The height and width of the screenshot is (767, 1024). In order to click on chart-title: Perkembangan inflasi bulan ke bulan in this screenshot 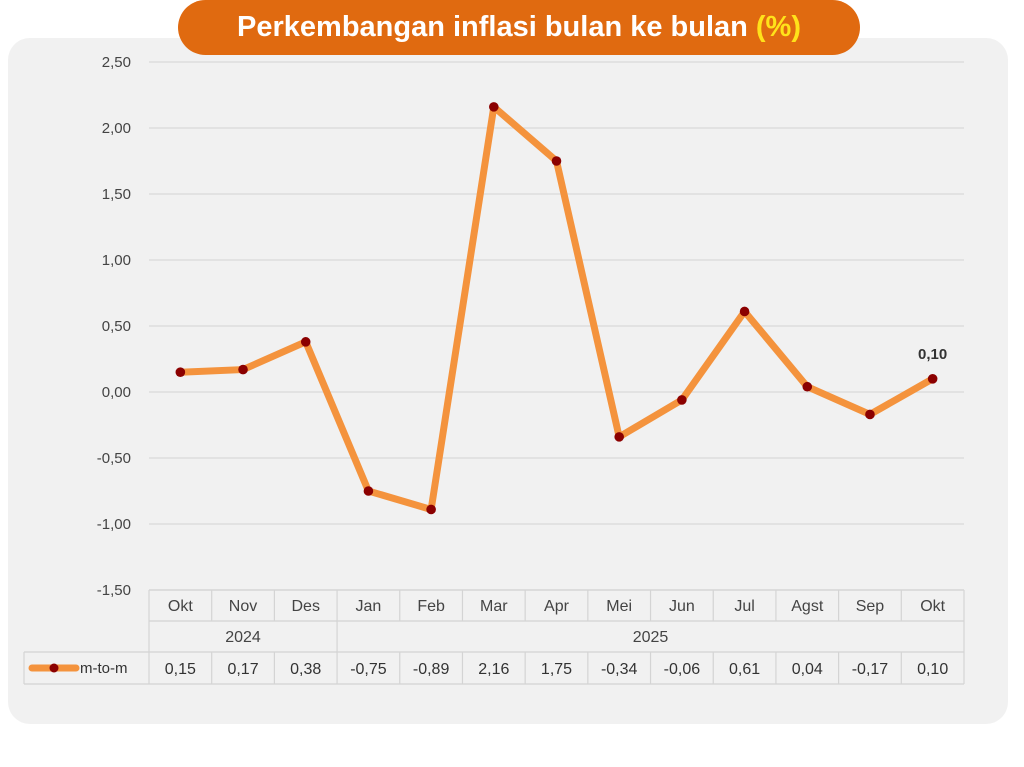, I will do `click(492, 27)`.